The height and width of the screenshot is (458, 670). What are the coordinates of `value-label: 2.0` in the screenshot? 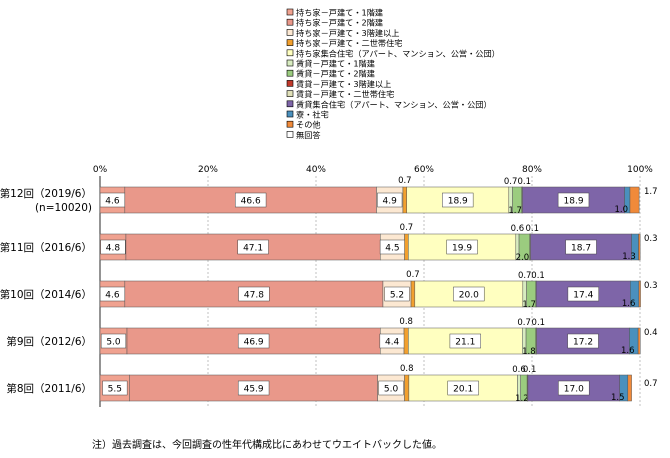 It's located at (523, 258).